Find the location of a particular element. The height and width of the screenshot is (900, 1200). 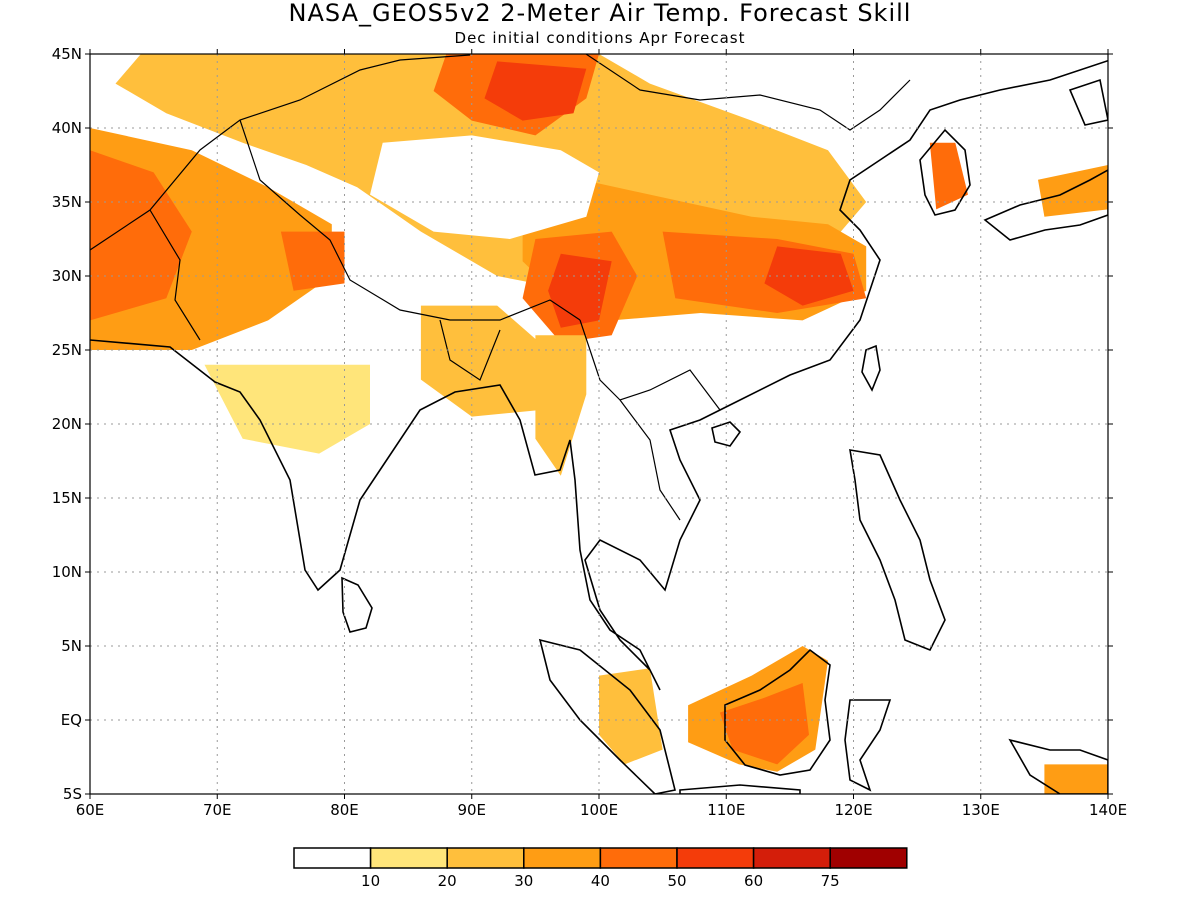

legend-label: 40 is located at coordinates (600, 881).